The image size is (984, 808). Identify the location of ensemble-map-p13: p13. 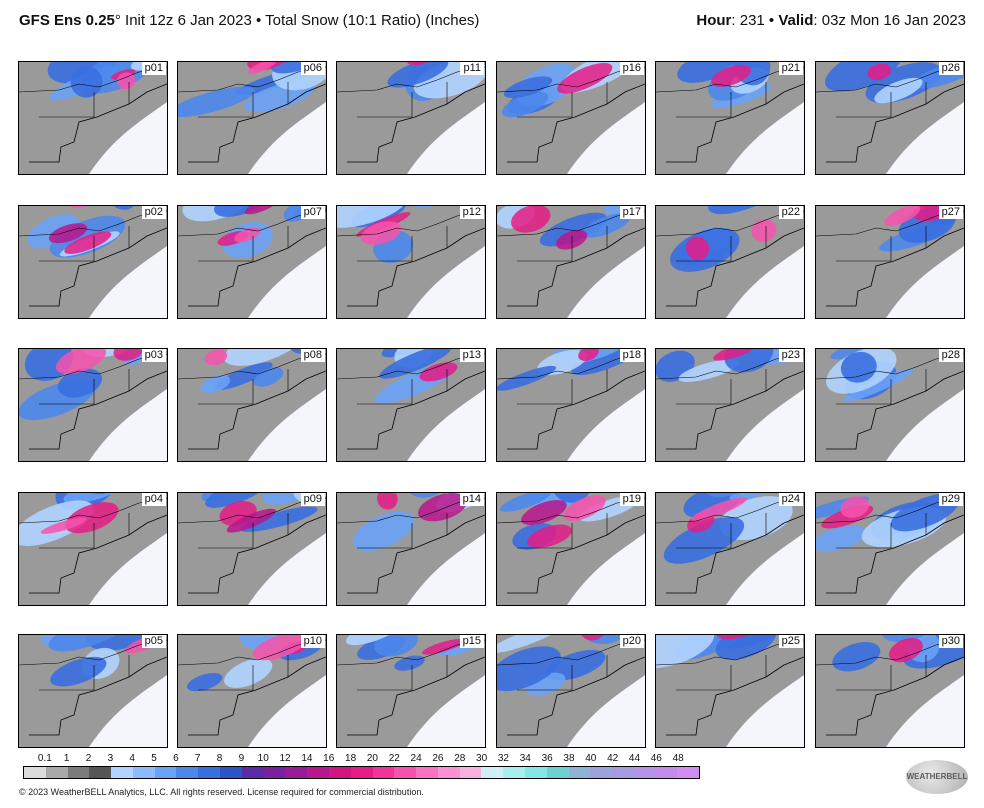
(411, 405).